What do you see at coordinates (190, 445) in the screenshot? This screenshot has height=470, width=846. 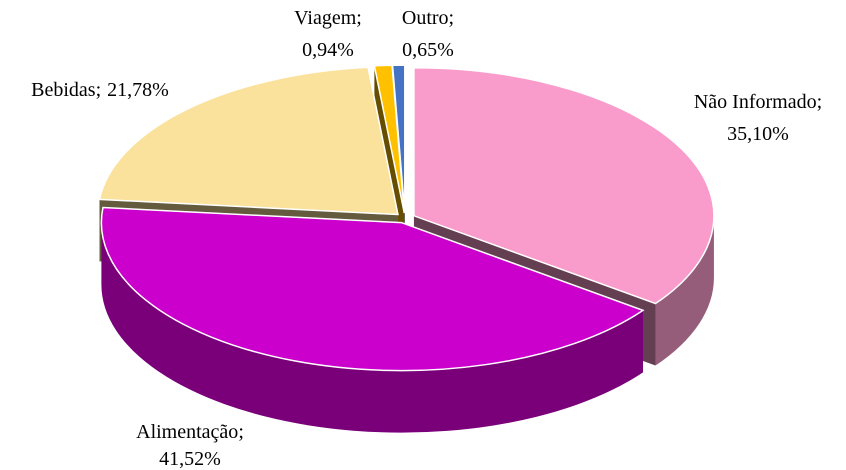 I see `data-label: Alimentação; 41,52%` at bounding box center [190, 445].